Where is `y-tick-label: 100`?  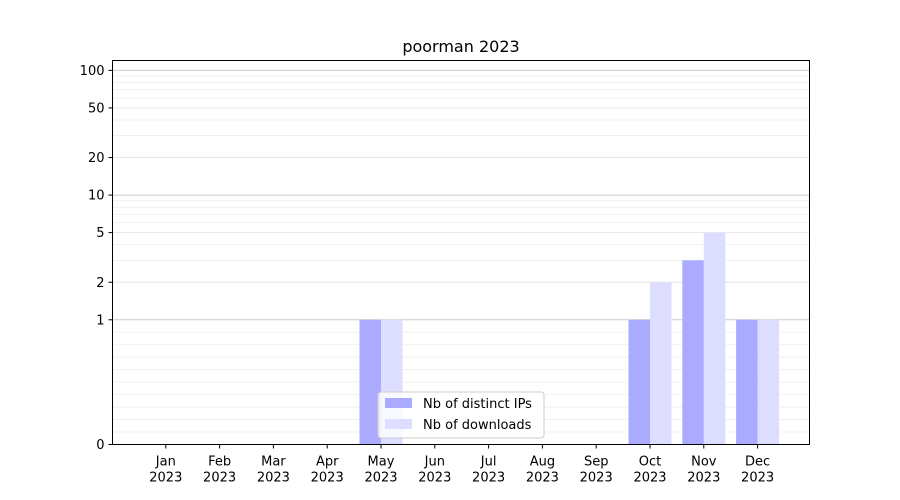
y-tick-label: 100 is located at coordinates (92, 71).